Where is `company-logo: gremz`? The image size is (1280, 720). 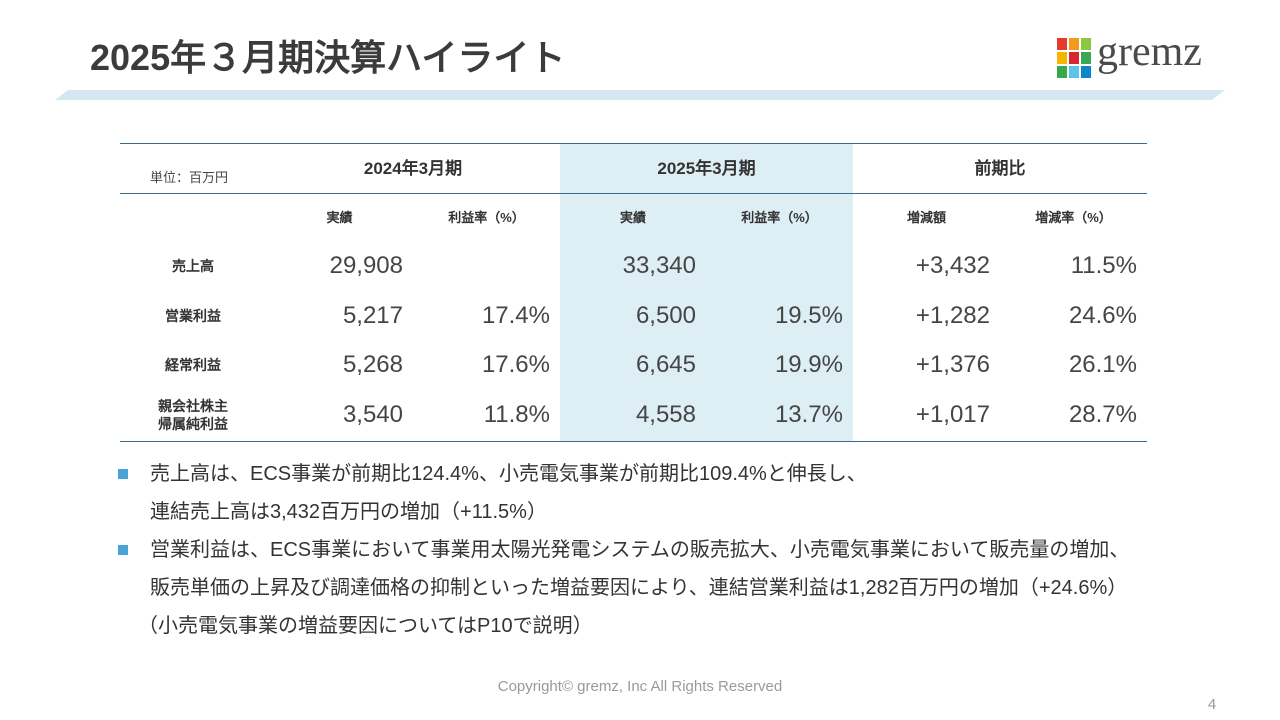
company-logo: gremz is located at coordinates (1132, 56).